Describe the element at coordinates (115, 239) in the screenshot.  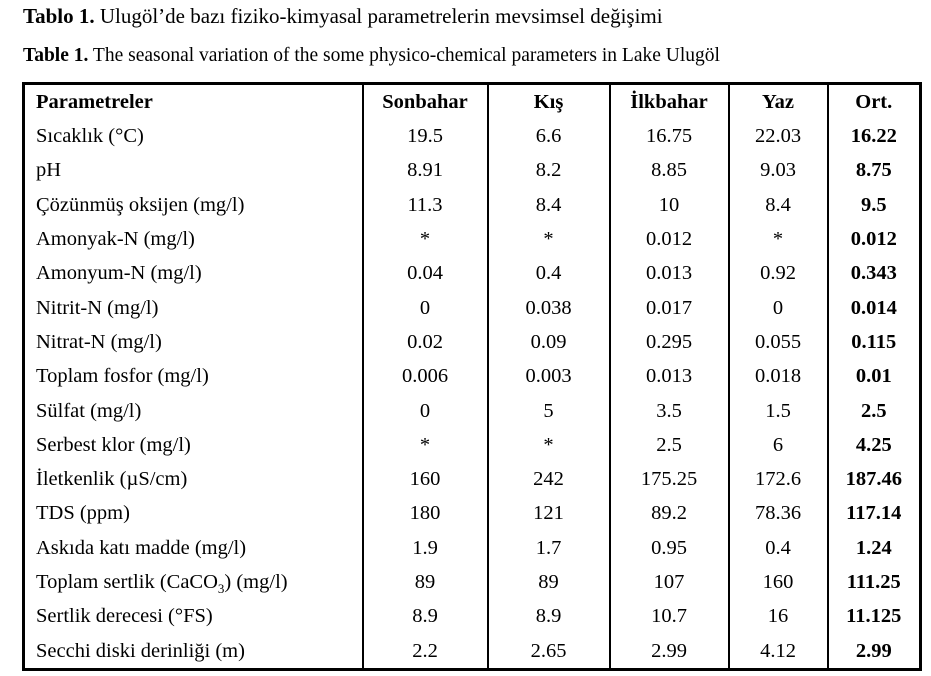
I see `parameter-label: Amonyak-N (mg/l)` at that location.